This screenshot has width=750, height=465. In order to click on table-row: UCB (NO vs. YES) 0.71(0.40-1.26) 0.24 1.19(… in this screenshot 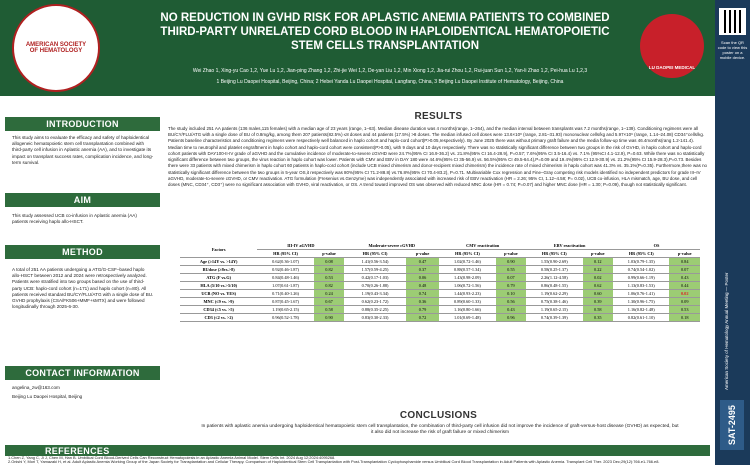, I will do `click(440, 293)`.